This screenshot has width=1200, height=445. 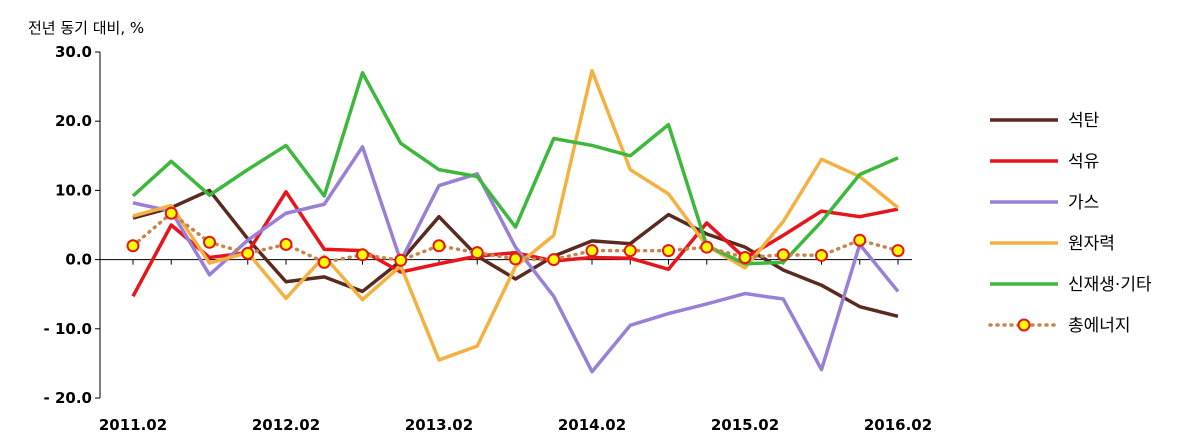 What do you see at coordinates (78, 260) in the screenshot?
I see `y-tick-label: 0.0` at bounding box center [78, 260].